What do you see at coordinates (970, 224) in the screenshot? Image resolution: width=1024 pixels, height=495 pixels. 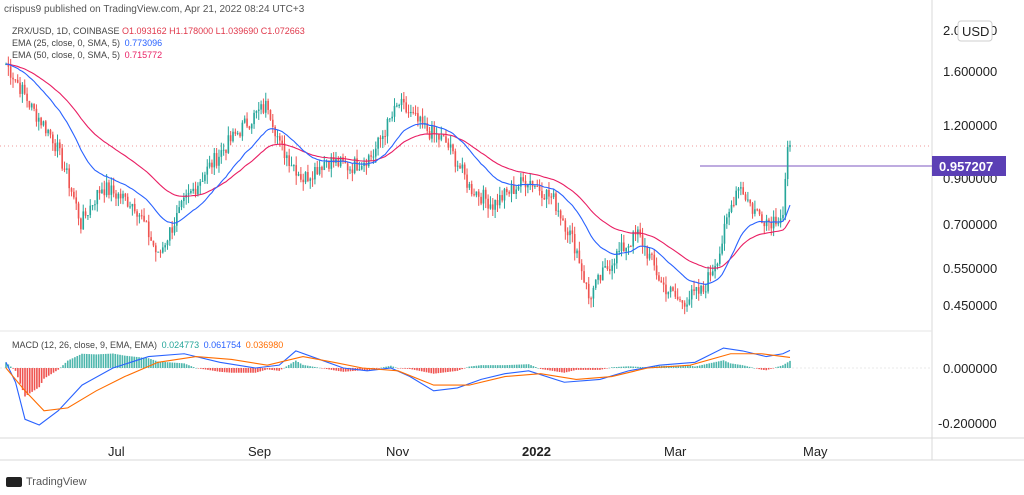 I see `price-tick: 0.700000` at bounding box center [970, 224].